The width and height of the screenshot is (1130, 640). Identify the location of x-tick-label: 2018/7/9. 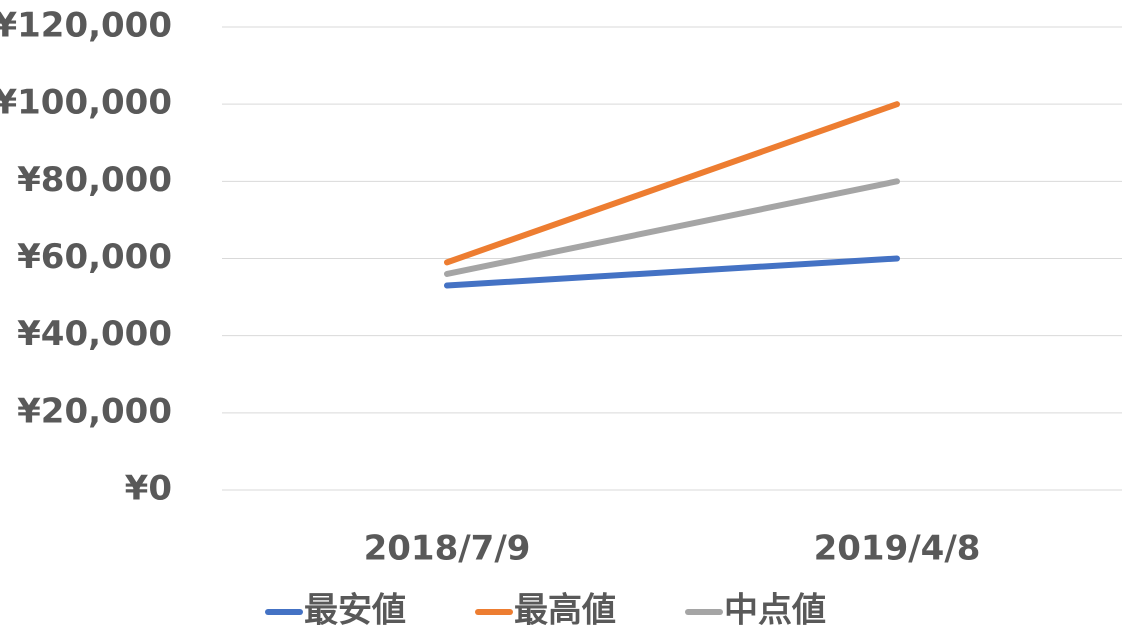
(447, 549).